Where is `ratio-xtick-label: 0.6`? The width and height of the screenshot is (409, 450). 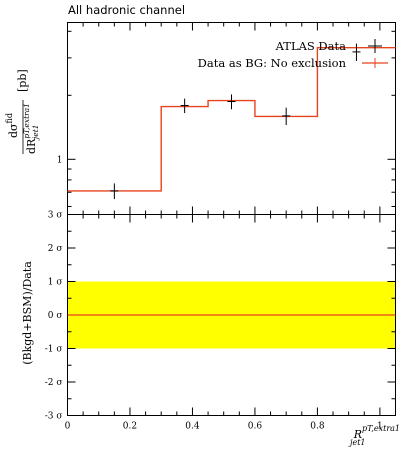
ratio-xtick-label: 0.6 is located at coordinates (255, 427).